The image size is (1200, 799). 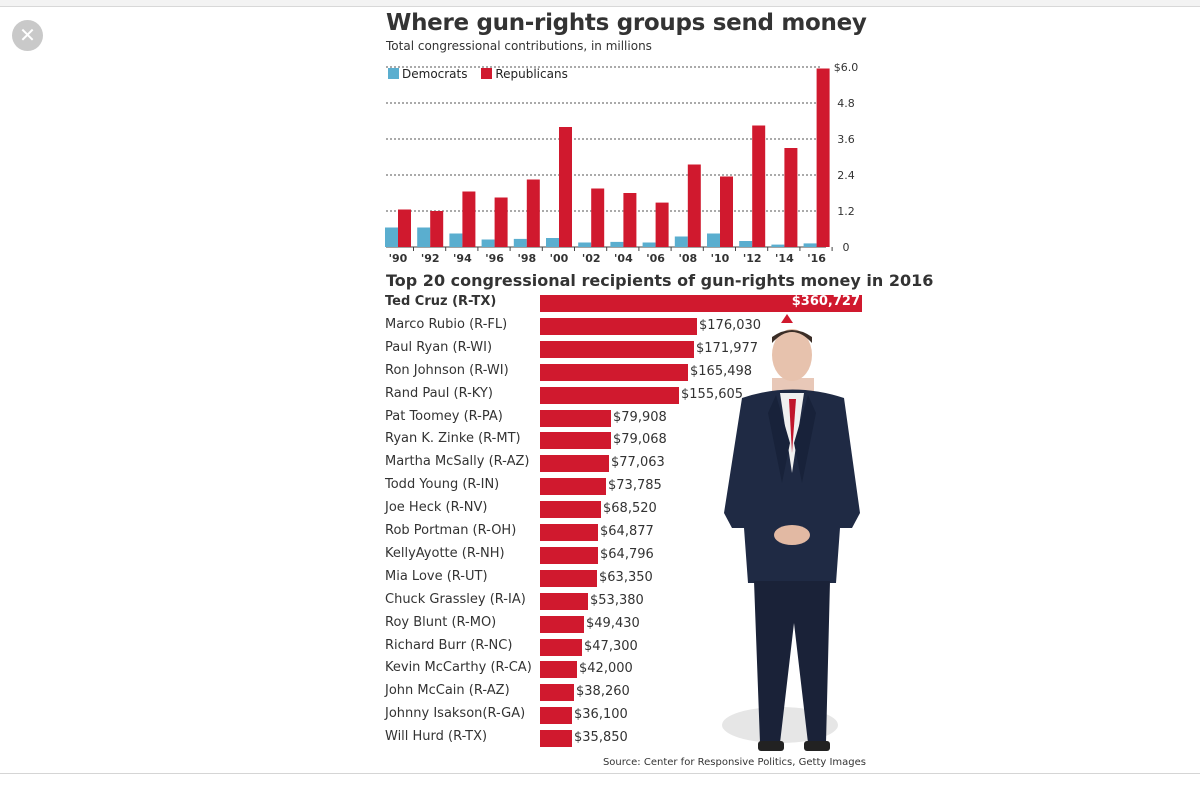 I want to click on recipient-value: $165,498, so click(x=721, y=371).